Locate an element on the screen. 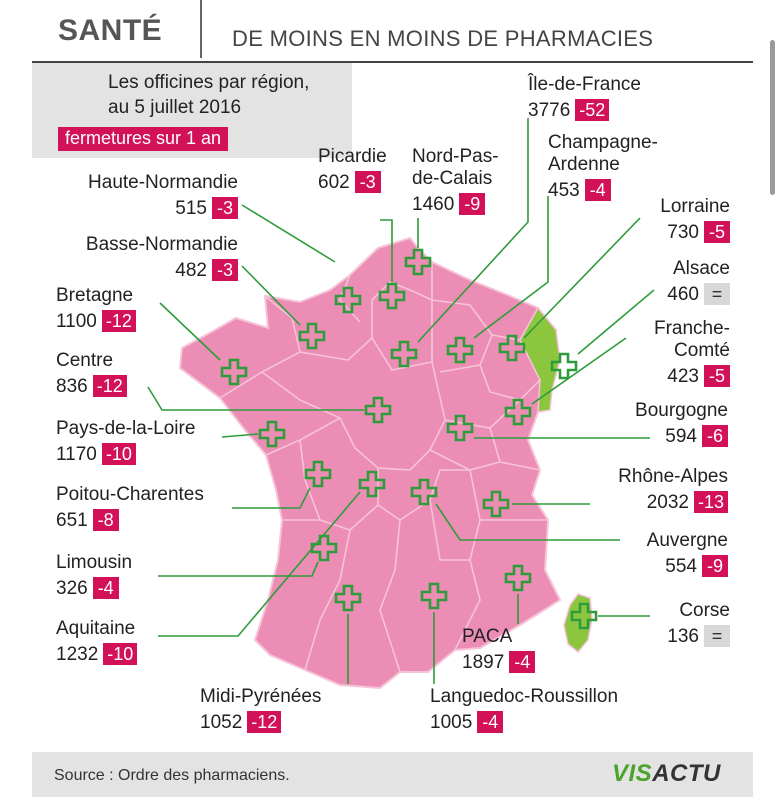  leader-line-poitou-charentes is located at coordinates (271, 498).